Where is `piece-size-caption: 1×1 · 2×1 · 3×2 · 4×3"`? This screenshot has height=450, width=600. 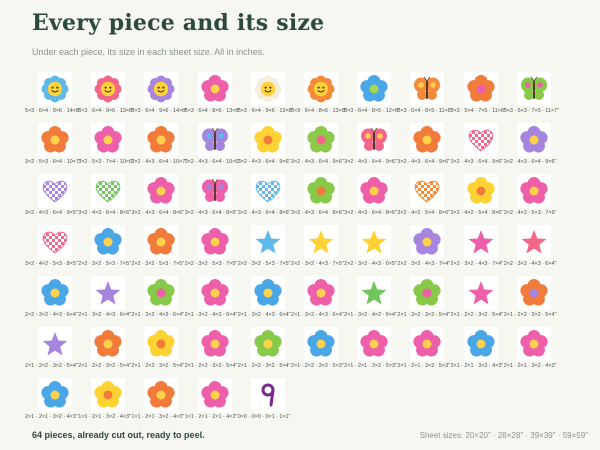 piece-size-caption: 1×1 · 2×1 · 3×2 · 4×3" is located at coordinates (104, 417).